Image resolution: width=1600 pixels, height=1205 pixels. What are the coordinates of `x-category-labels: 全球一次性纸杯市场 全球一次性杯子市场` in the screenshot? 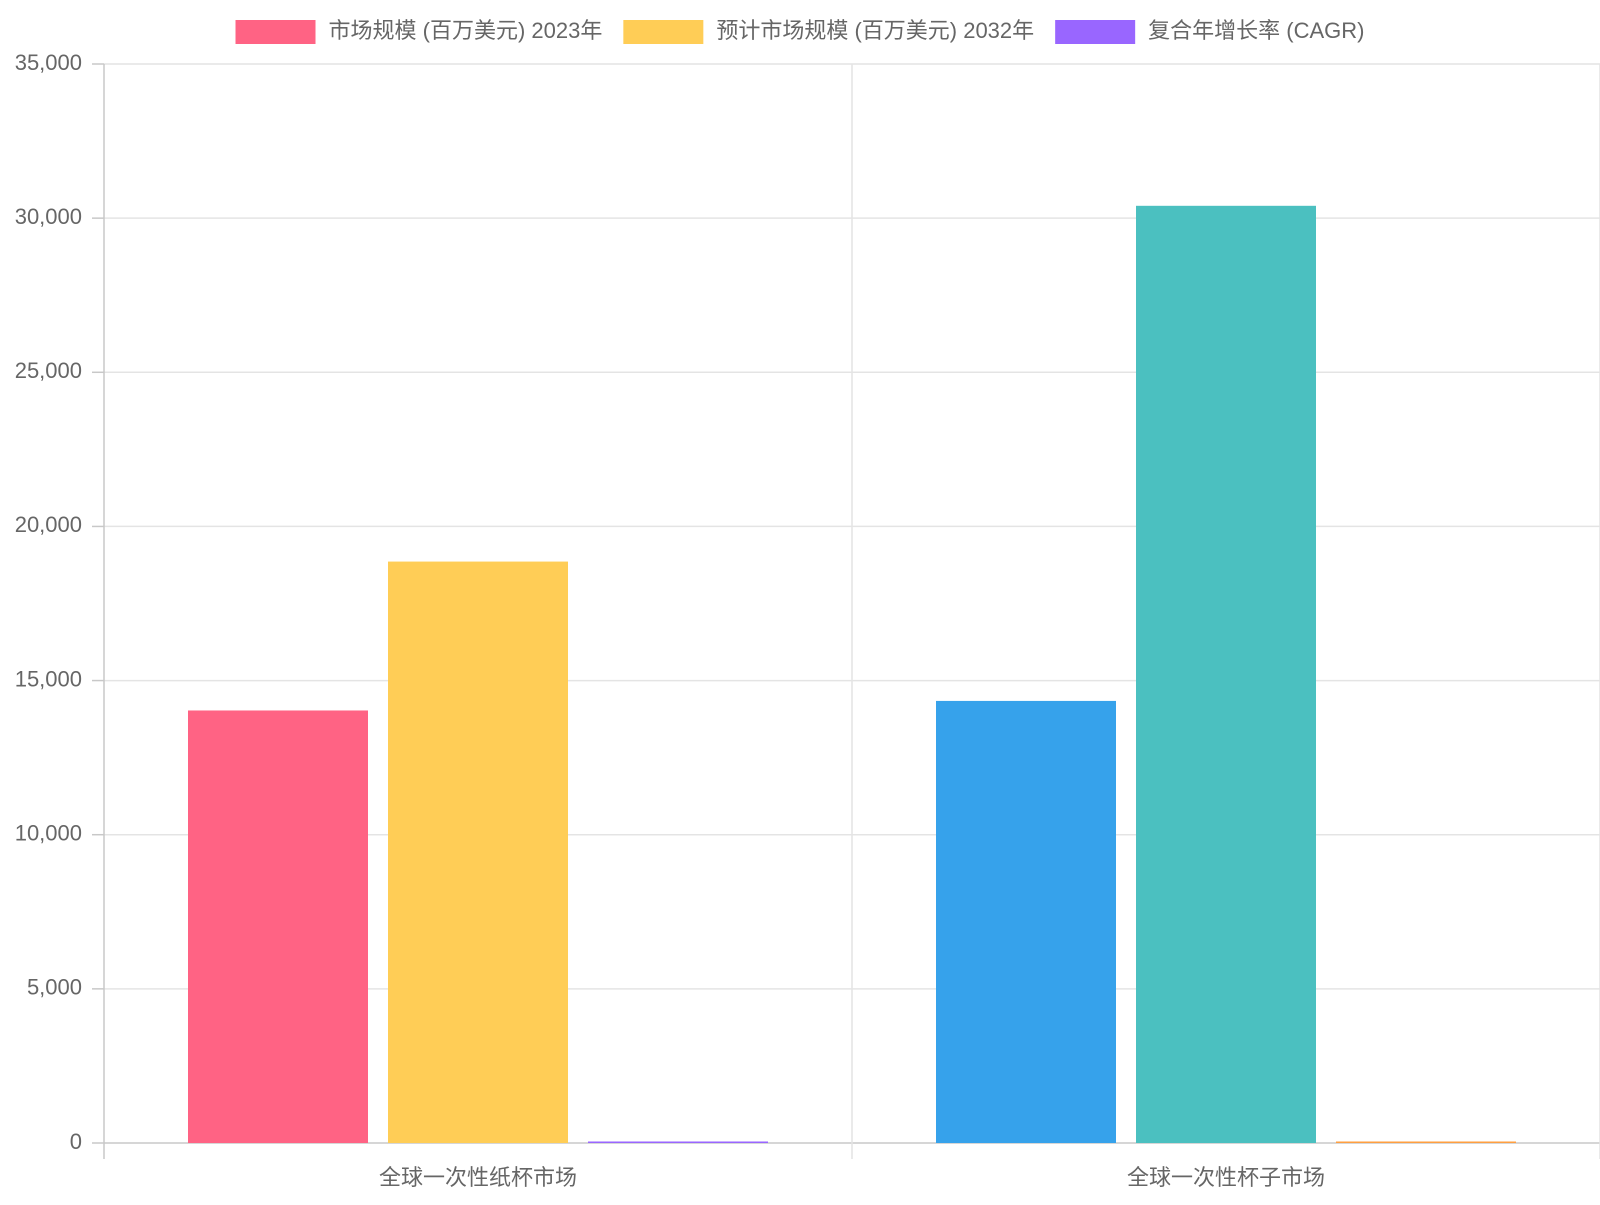 It's located at (852, 1177).